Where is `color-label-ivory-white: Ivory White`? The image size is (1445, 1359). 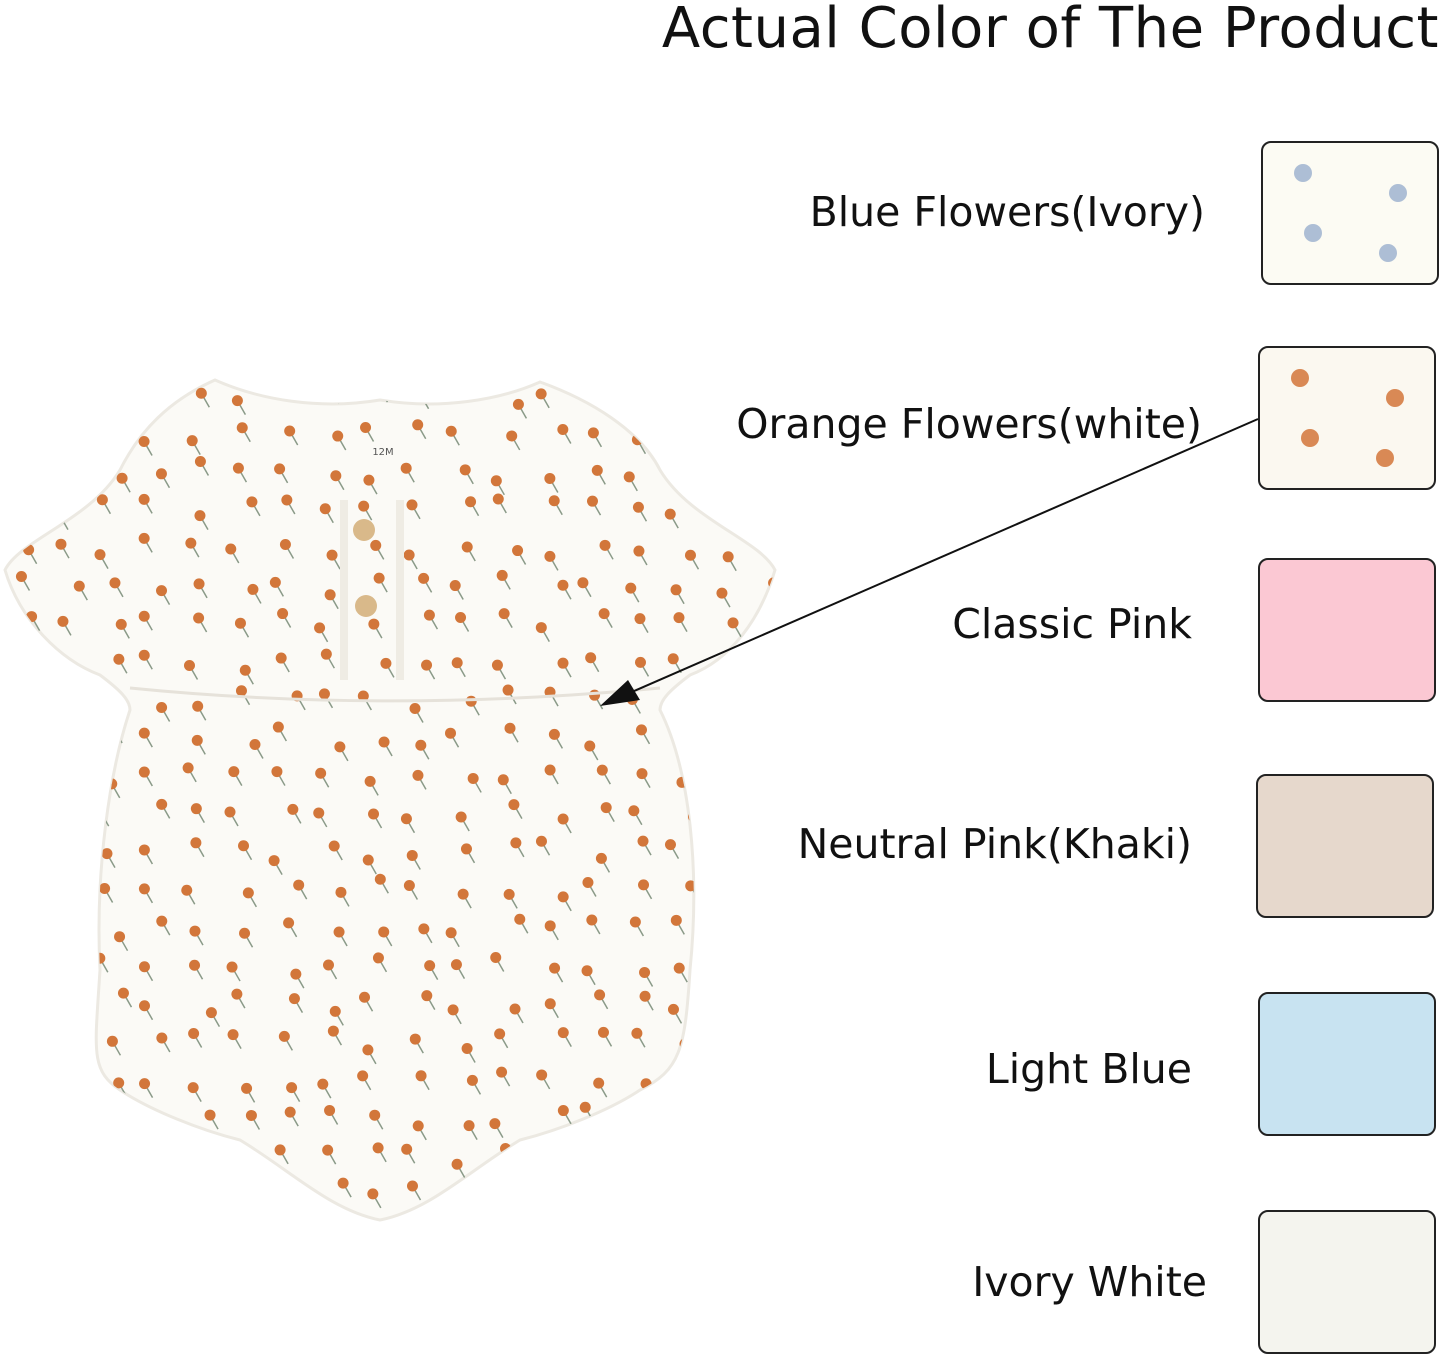 color-label-ivory-white: Ivory White is located at coordinates (1089, 1282).